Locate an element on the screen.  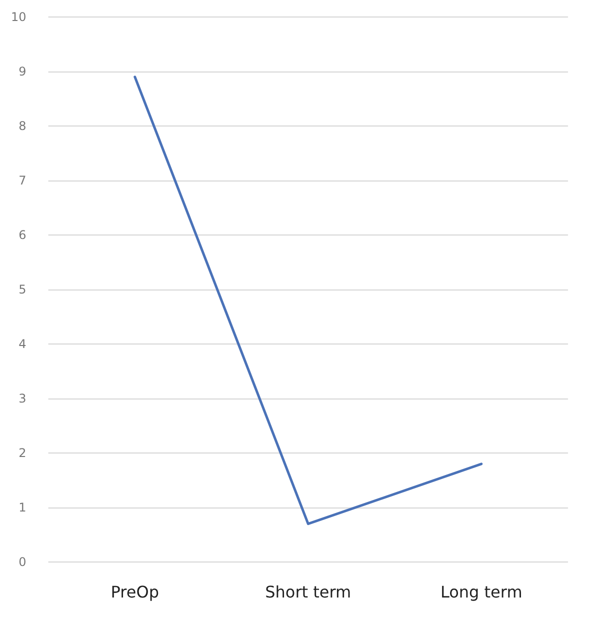
y-tick-label: 10 is located at coordinates (18, 17).